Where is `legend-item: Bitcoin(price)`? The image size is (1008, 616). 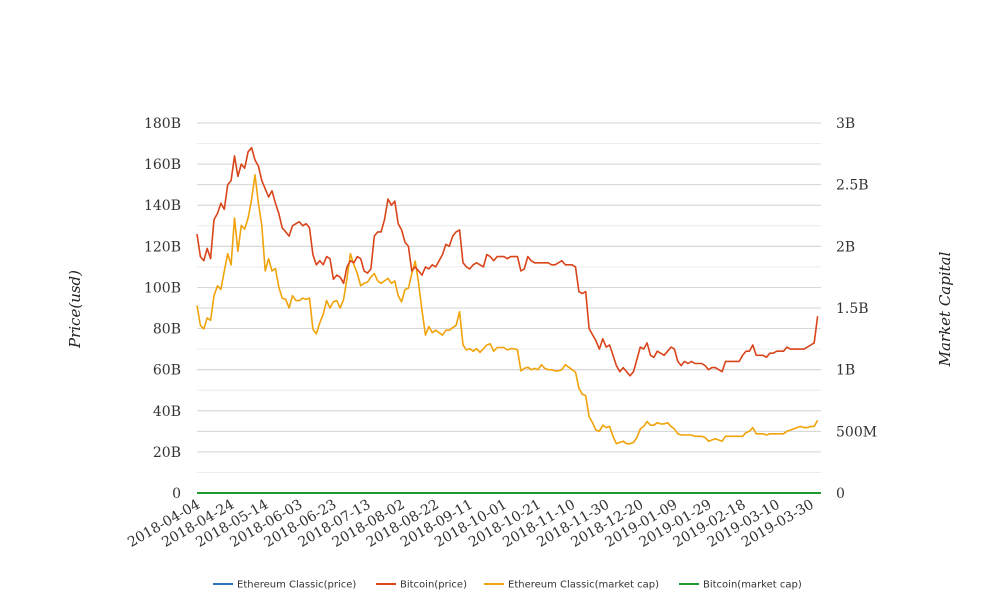 legend-item: Bitcoin(price) is located at coordinates (421, 585).